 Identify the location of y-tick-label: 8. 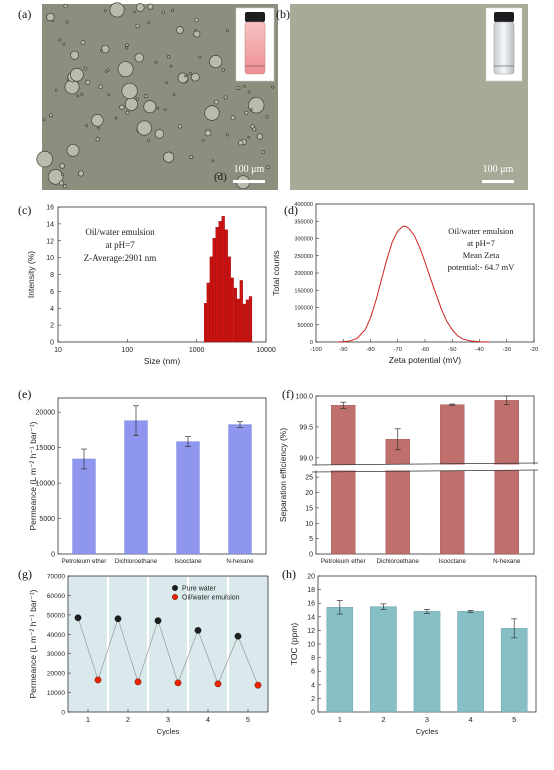
(313, 658).